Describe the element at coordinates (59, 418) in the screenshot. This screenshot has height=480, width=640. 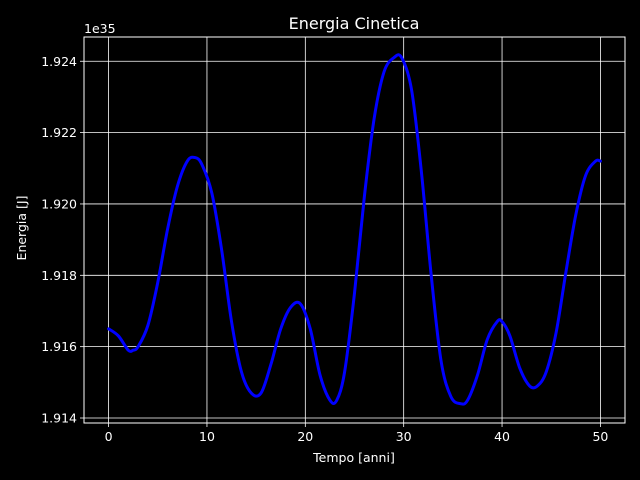
I see `y-tick-label: 1.914` at that location.